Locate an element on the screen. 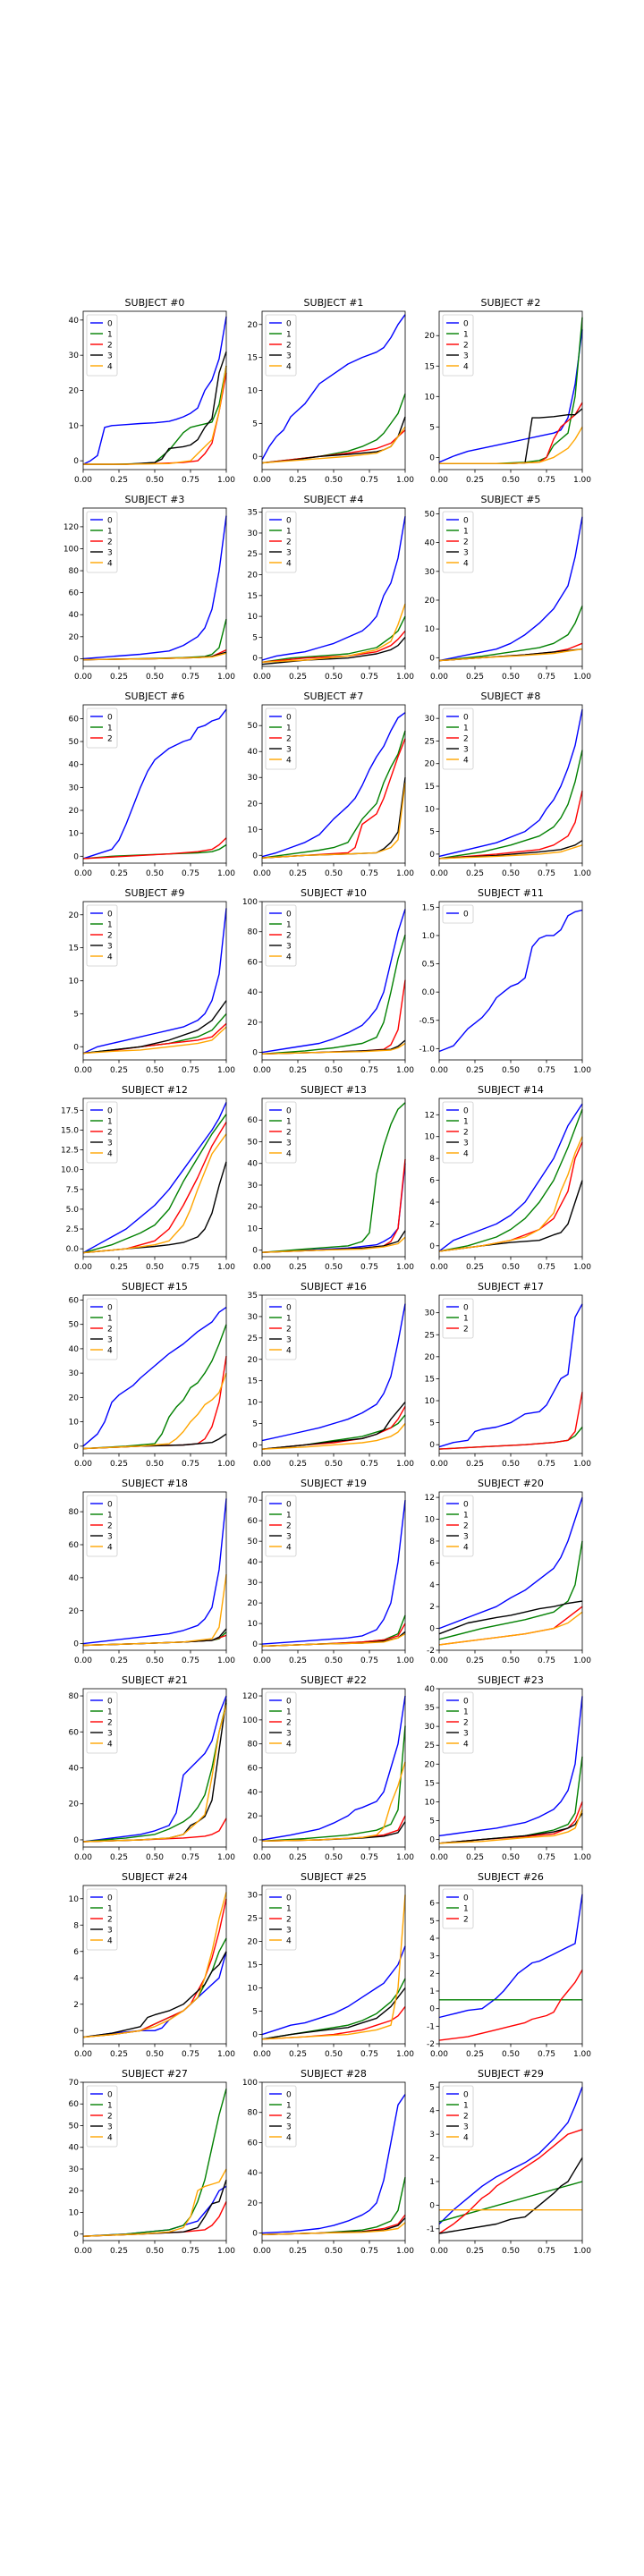 The image size is (644, 2576). y-tick-label: 120 is located at coordinates (250, 1696).